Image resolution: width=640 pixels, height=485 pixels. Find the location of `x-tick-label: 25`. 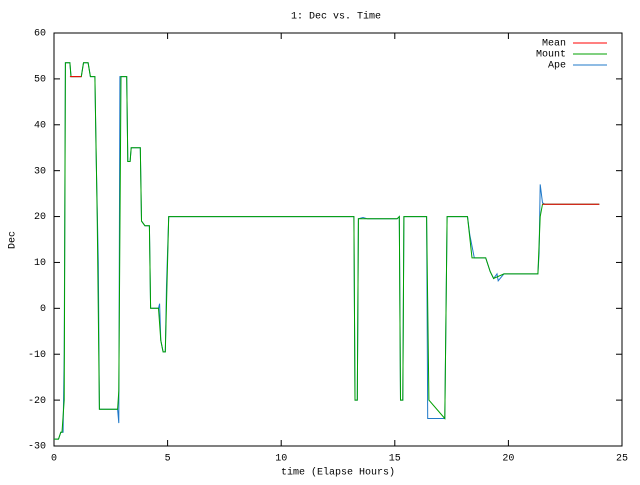

x-tick-label: 25 is located at coordinates (622, 459).